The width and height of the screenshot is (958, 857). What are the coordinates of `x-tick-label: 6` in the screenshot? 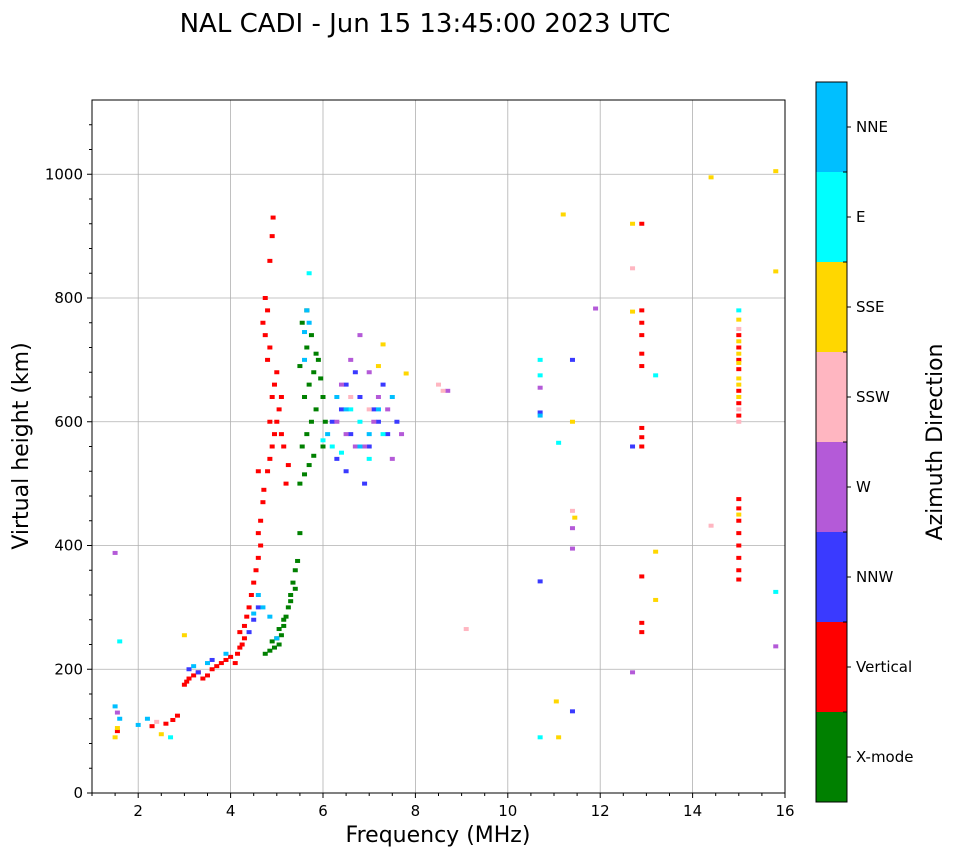 It's located at (323, 811).